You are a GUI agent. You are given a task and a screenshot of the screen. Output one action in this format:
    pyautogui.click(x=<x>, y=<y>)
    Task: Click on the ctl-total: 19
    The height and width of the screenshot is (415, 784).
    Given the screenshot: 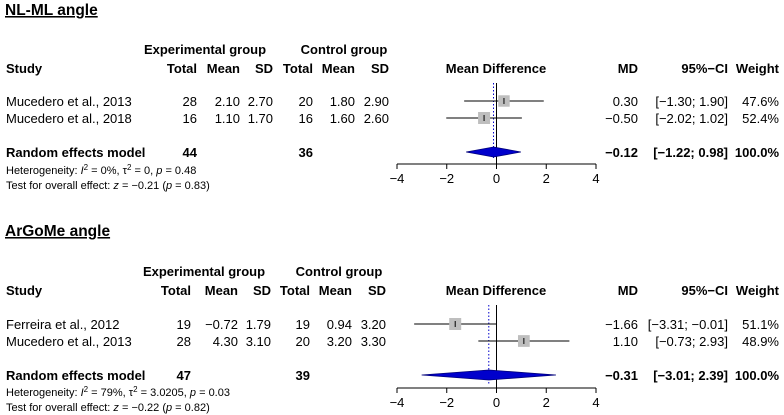 What is the action you would take?
    pyautogui.click(x=303, y=324)
    